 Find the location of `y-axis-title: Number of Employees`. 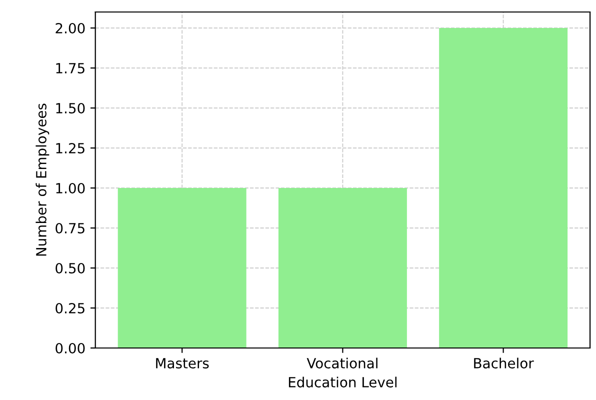

y-axis-title: Number of Employees is located at coordinates (43, 180).